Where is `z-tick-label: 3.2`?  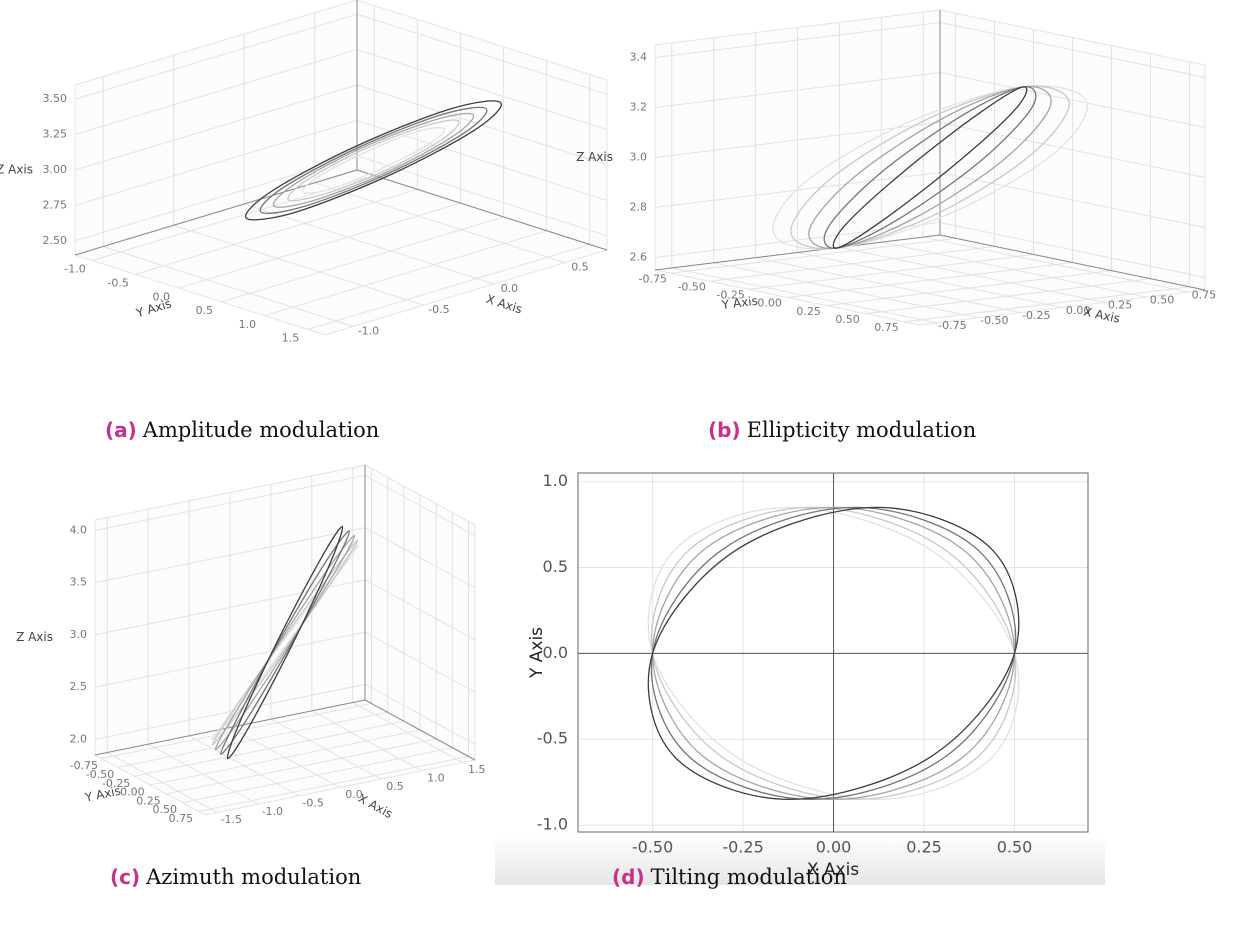 z-tick-label: 3.2 is located at coordinates (639, 107).